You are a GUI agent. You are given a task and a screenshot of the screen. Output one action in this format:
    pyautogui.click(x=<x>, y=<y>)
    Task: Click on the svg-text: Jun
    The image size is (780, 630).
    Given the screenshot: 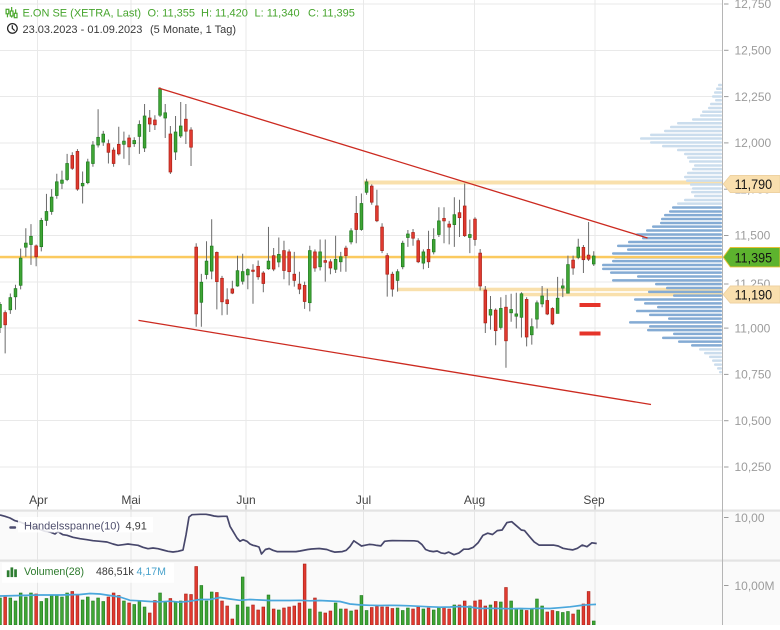 What is the action you would take?
    pyautogui.click(x=245, y=500)
    